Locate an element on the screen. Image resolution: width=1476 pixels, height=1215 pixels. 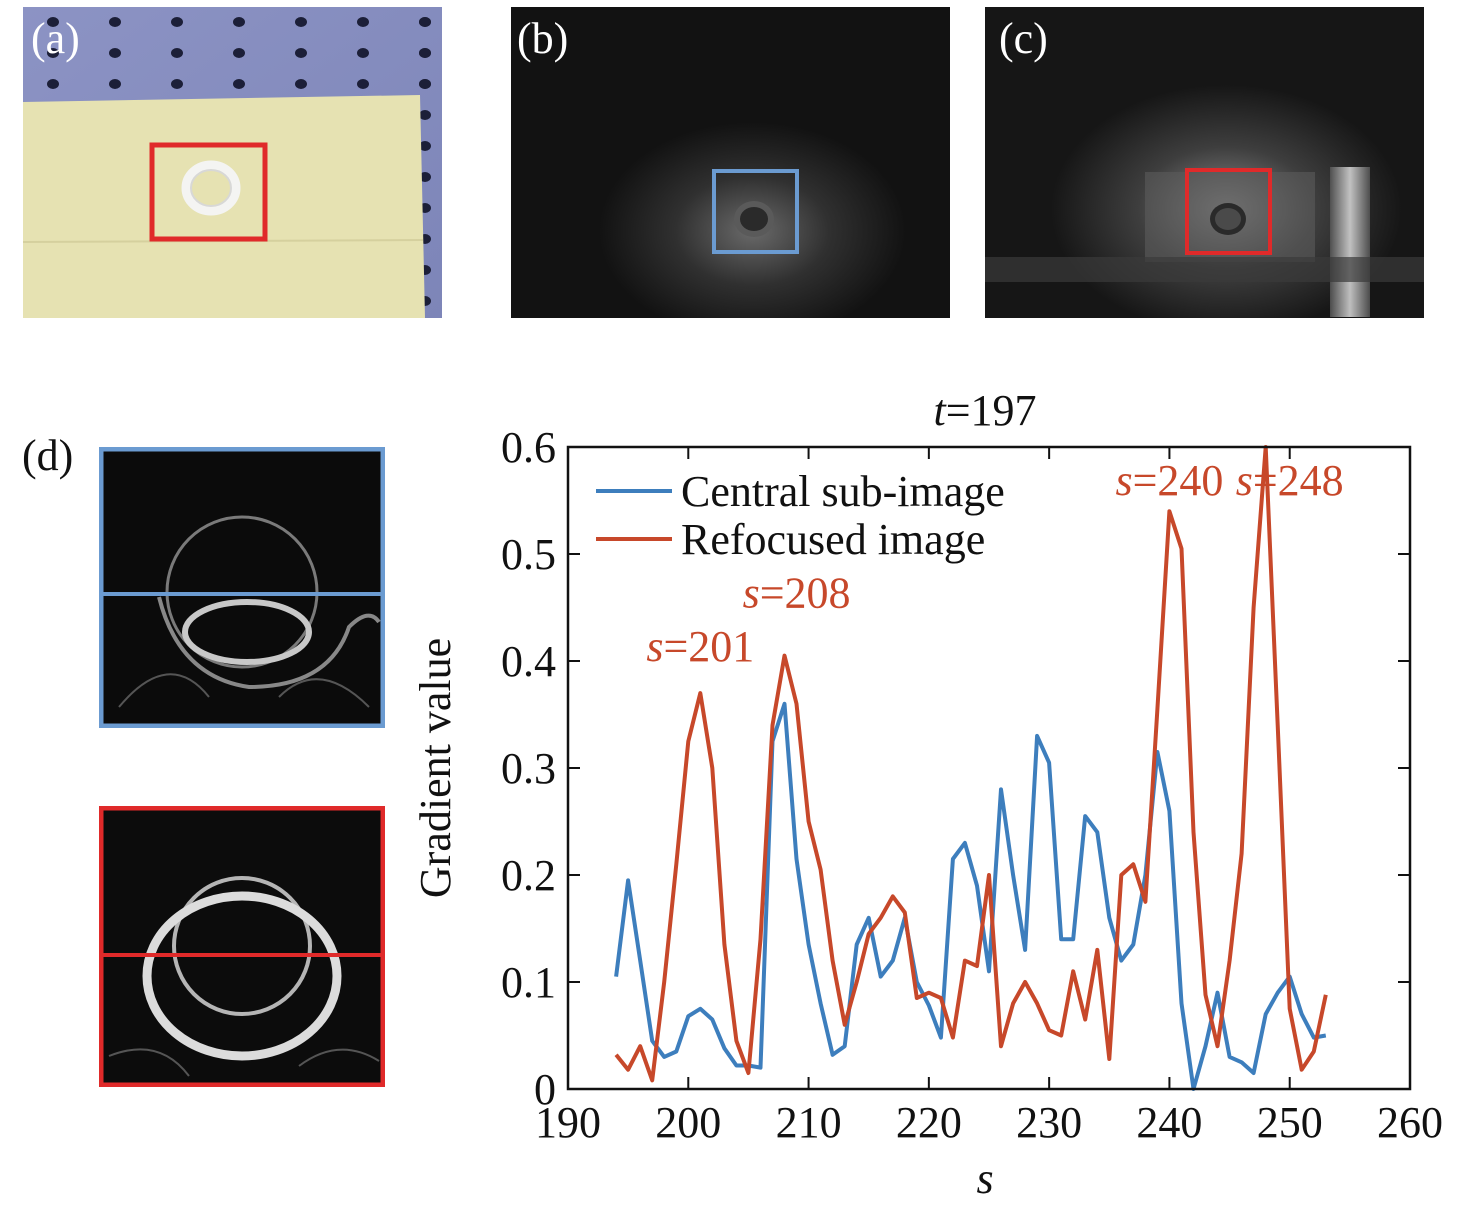
x-tick-label: 230 is located at coordinates (1049, 1122).